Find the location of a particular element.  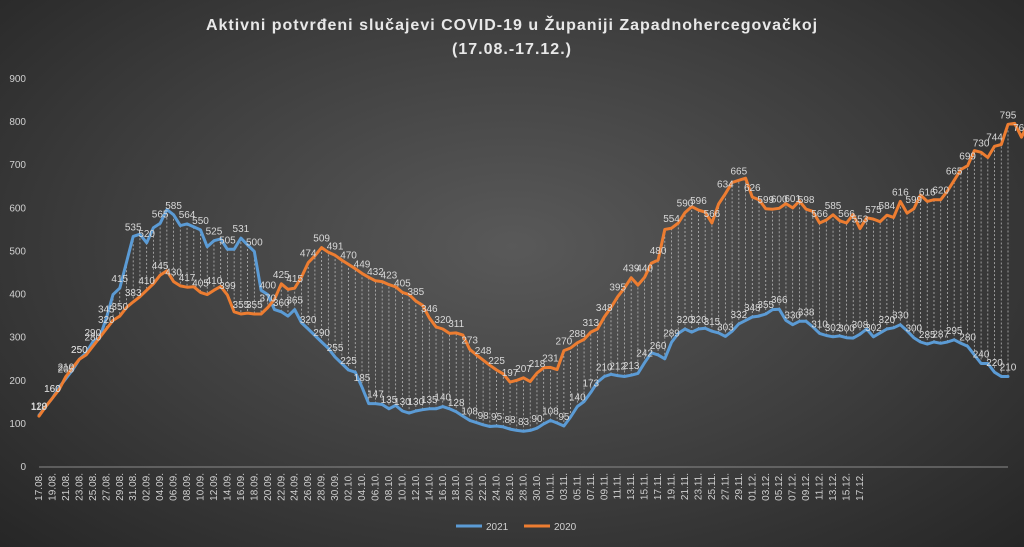

x-tick-label: 28.10. is located at coordinates (524, 487).